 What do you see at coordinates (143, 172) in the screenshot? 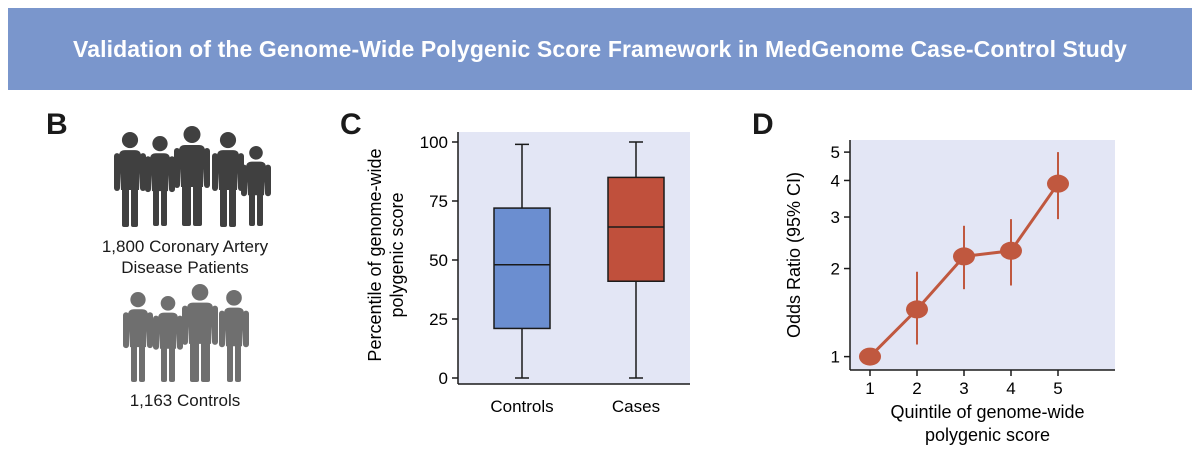
I see `person-1-arm-right` at bounding box center [143, 172].